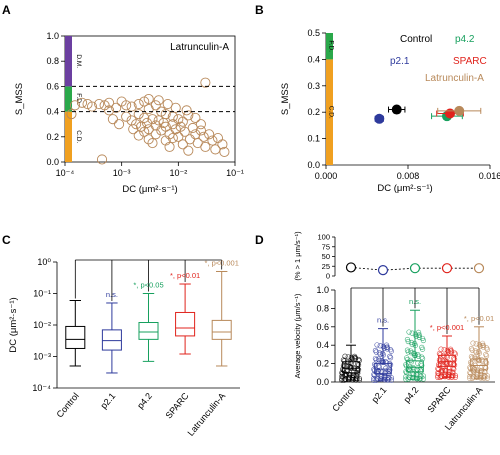 The height and width of the screenshot is (455, 500). Describe the element at coordinates (42, 294) in the screenshot. I see `y-tick-label-3: 10⁻¹` at that location.